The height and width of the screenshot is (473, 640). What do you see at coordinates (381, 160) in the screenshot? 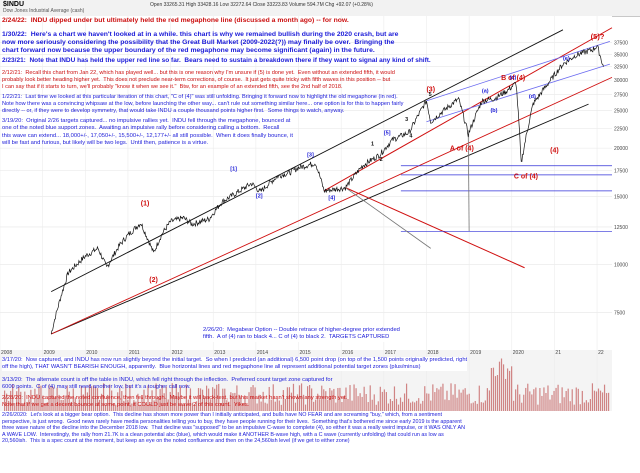
I see `wave-label-p2: 2` at bounding box center [381, 160].